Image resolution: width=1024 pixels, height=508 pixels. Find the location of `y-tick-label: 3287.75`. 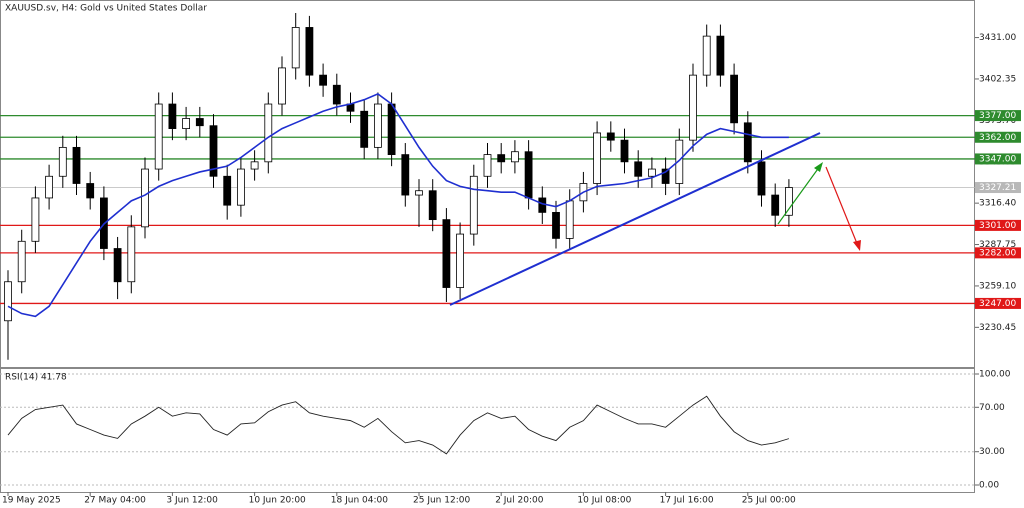

y-tick-label: 3287.75 is located at coordinates (997, 245).